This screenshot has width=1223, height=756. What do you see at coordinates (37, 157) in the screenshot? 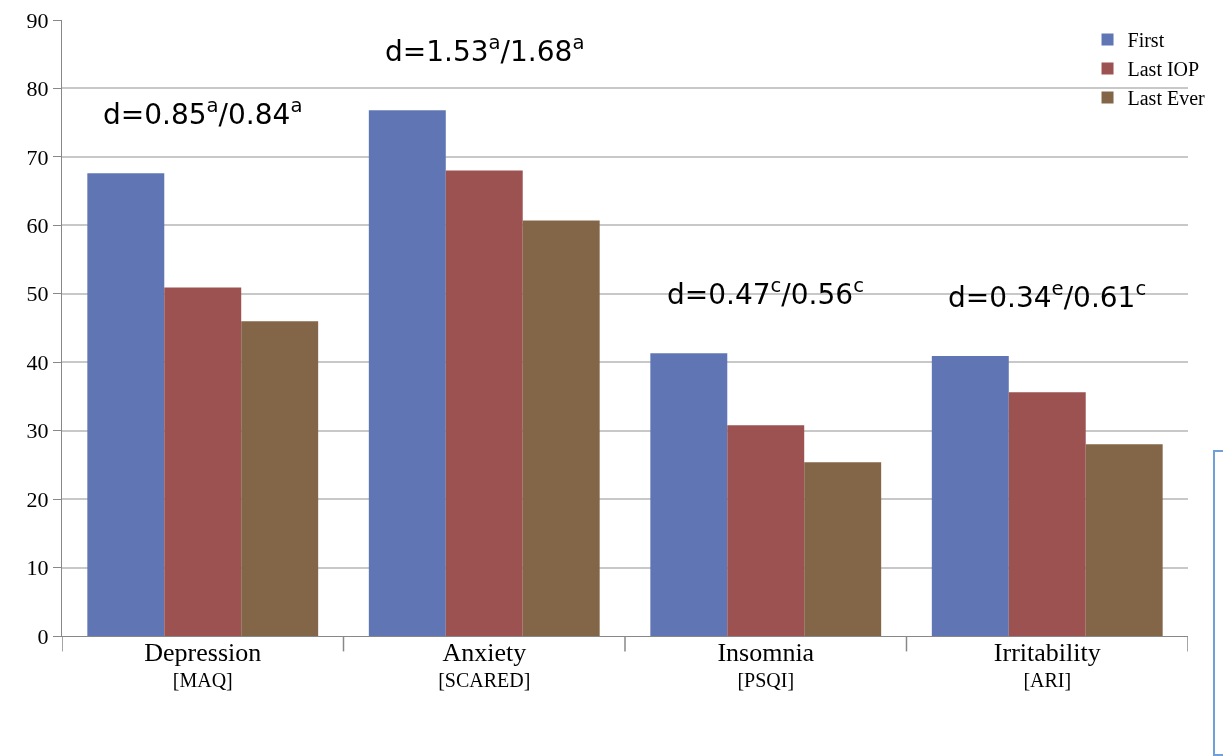
I see `y-tick-label: 70` at bounding box center [37, 157].